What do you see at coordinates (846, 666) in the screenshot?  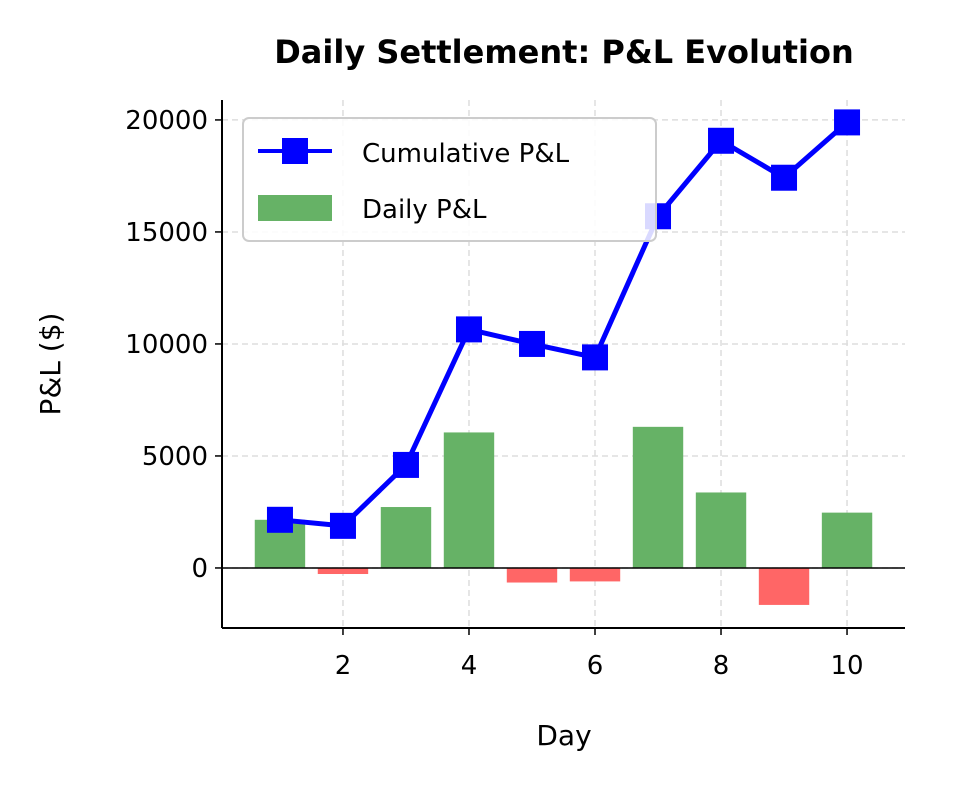 I see `x-tick-label: 10` at bounding box center [846, 666].